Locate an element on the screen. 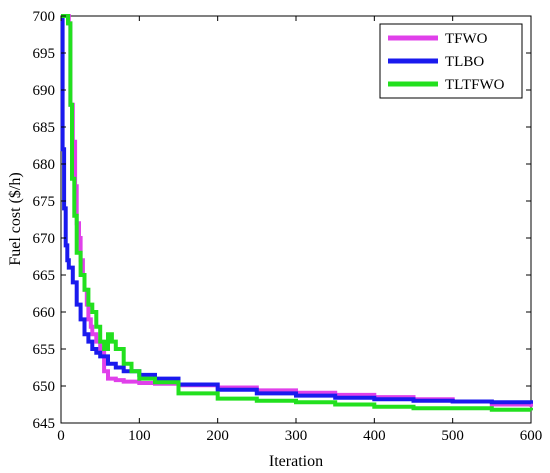  x-axis-title: Iteration is located at coordinates (296, 461).